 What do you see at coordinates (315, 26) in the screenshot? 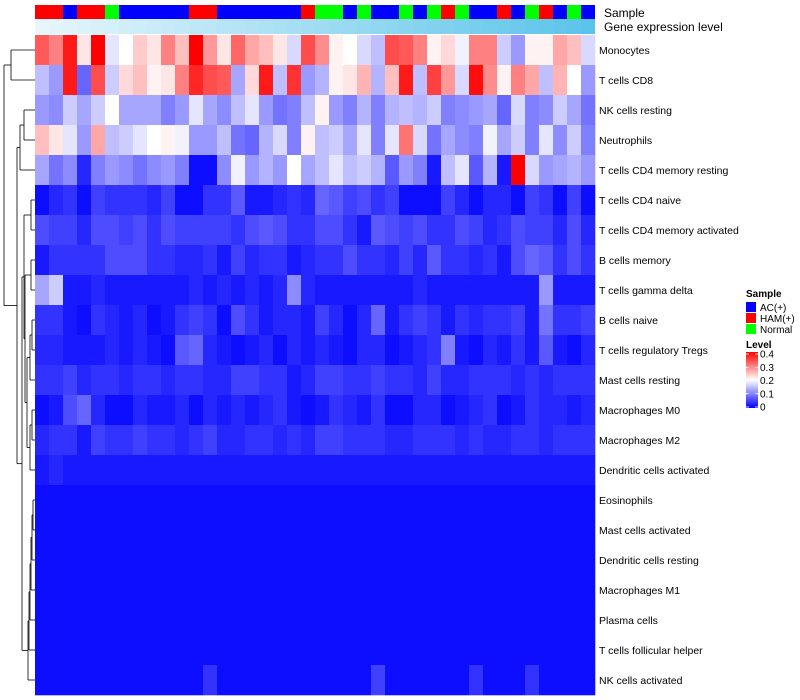
I see `expression-annotation-bar` at bounding box center [315, 26].